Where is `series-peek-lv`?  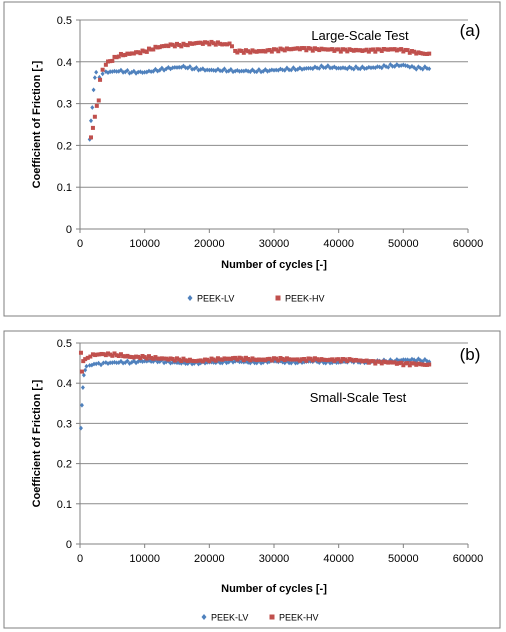
series-peek-lv is located at coordinates (259, 102).